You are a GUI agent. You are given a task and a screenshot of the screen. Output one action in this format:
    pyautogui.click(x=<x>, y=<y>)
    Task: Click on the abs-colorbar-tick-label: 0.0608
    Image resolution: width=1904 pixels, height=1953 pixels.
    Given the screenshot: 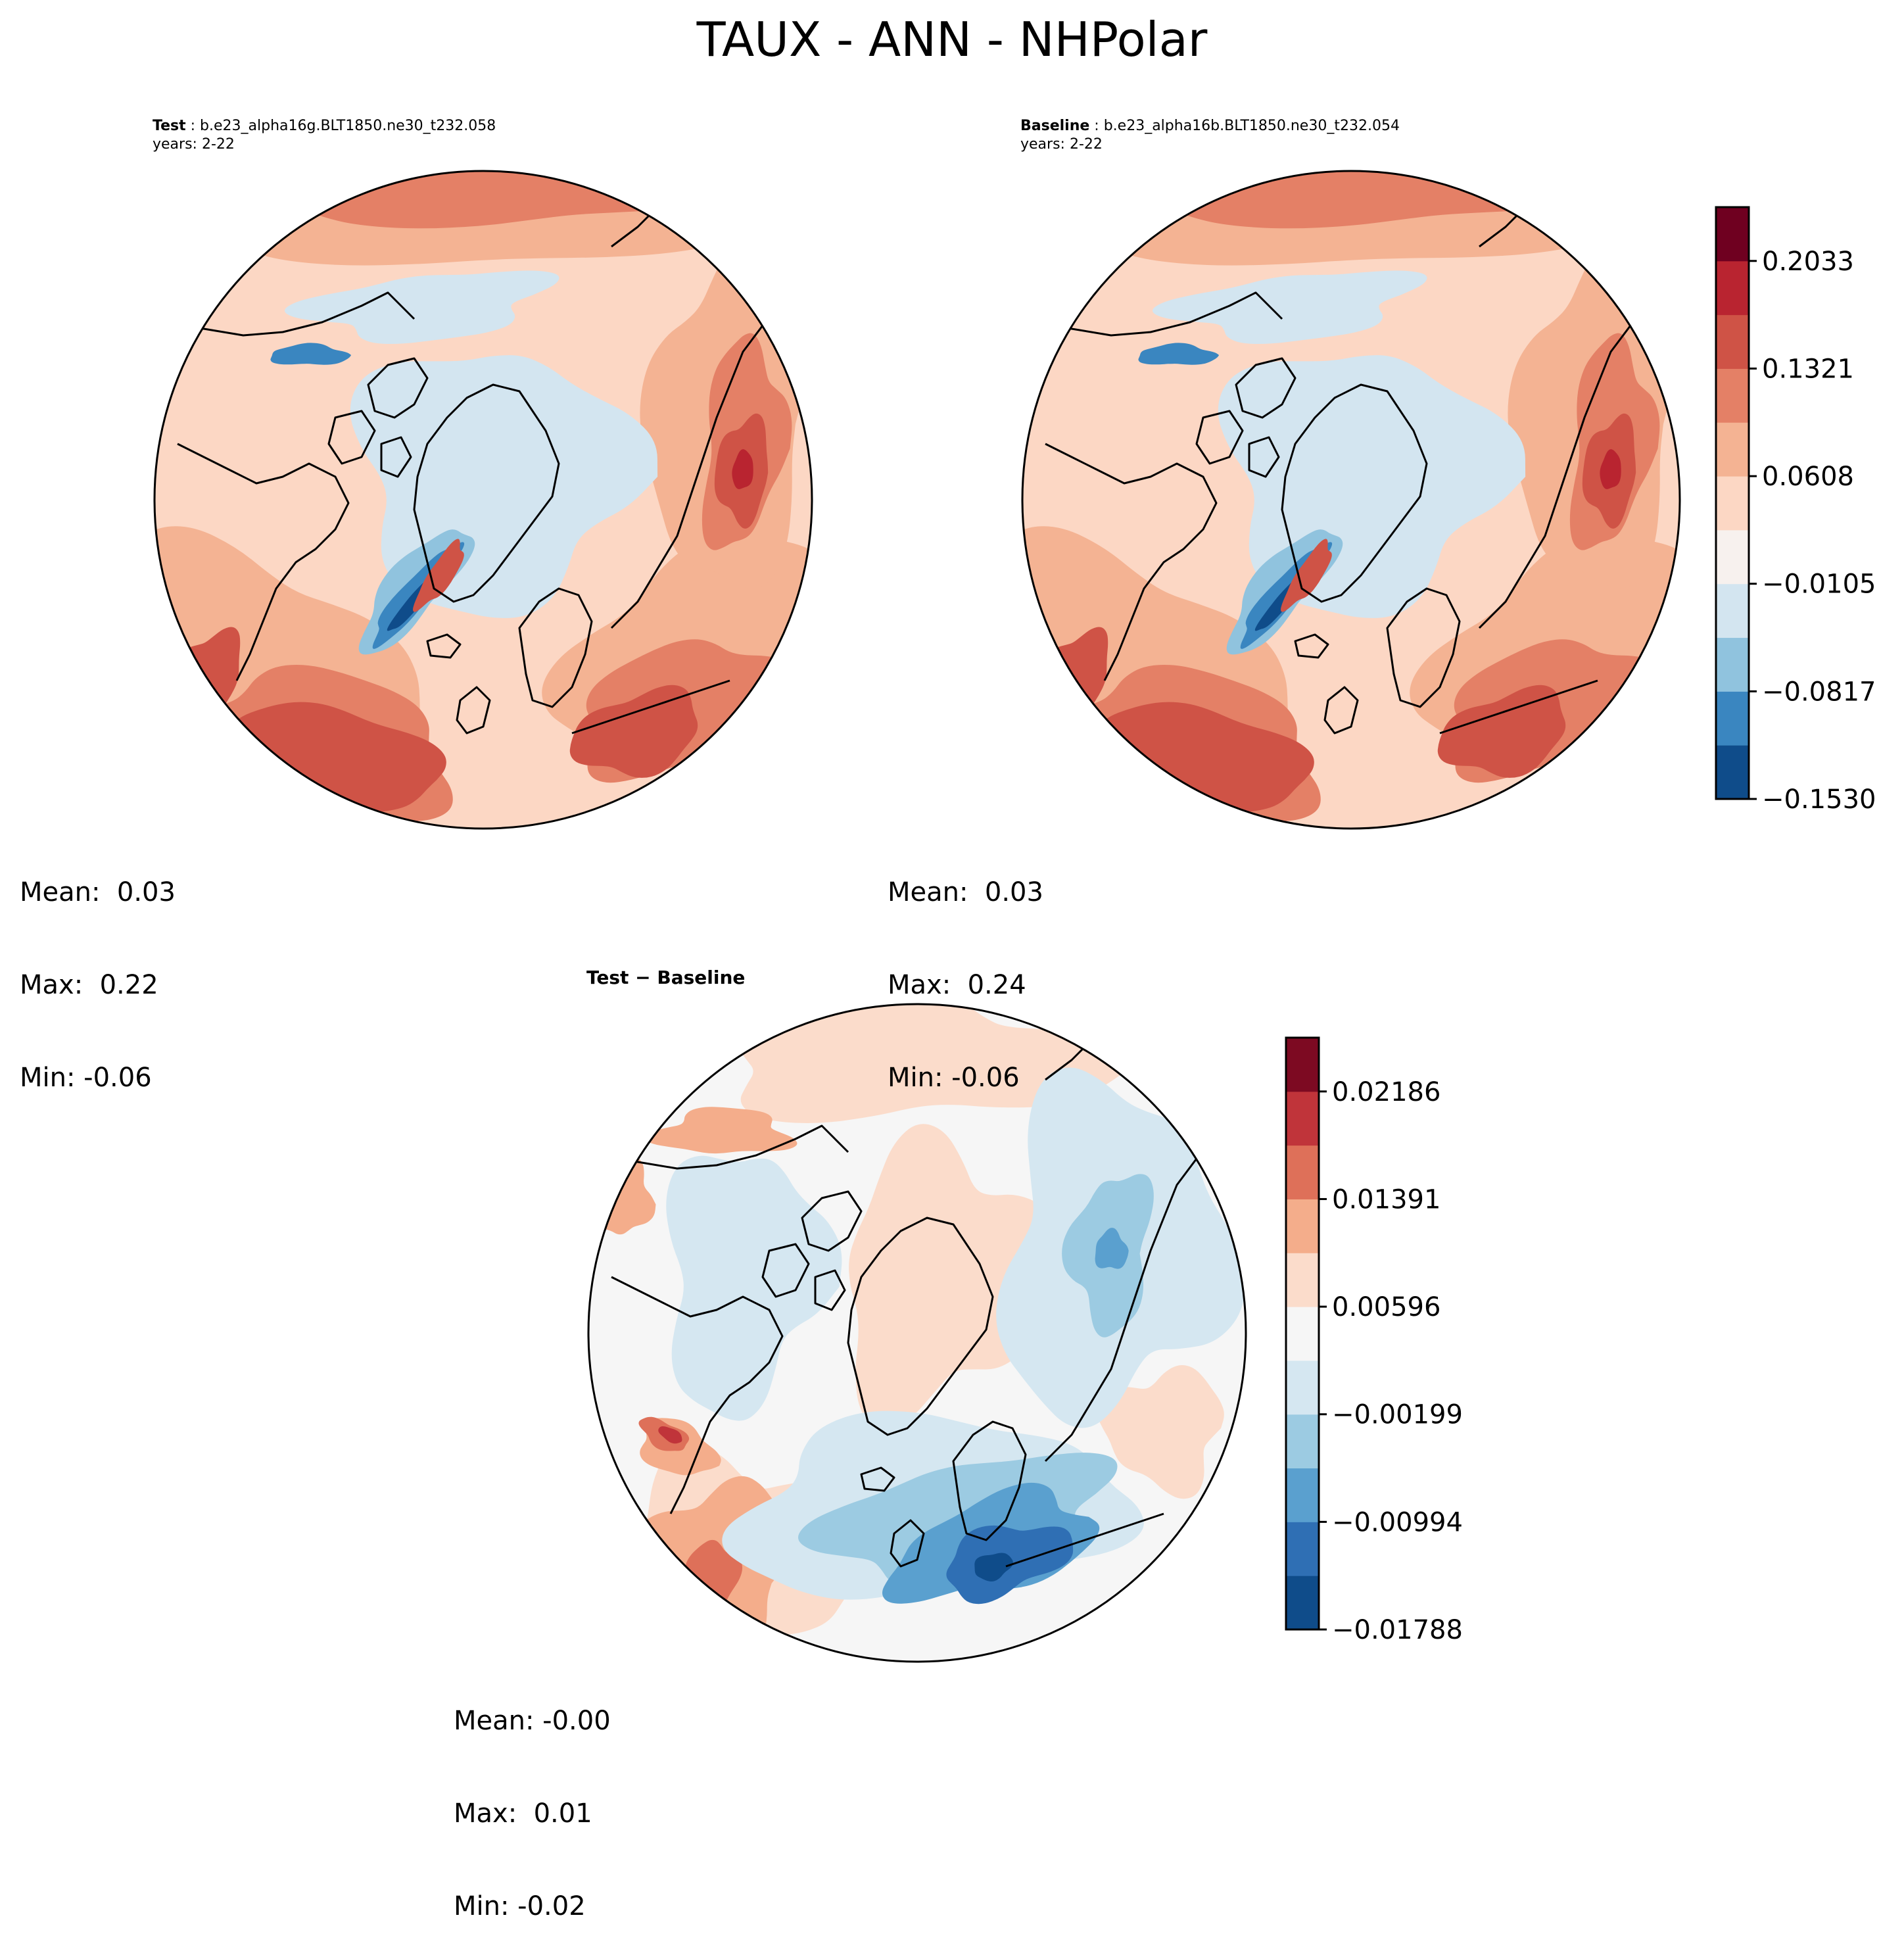 What is the action you would take?
    pyautogui.click(x=1808, y=477)
    